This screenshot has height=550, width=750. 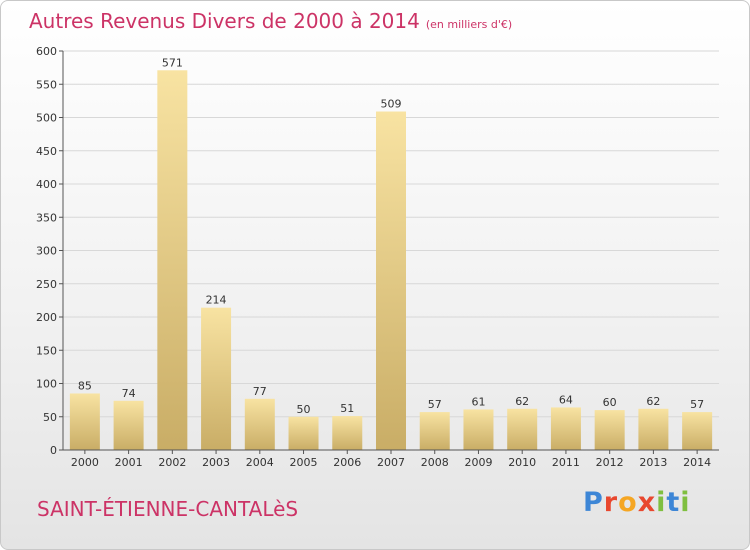 I want to click on x-tick-label: 2013, so click(x=653, y=462).